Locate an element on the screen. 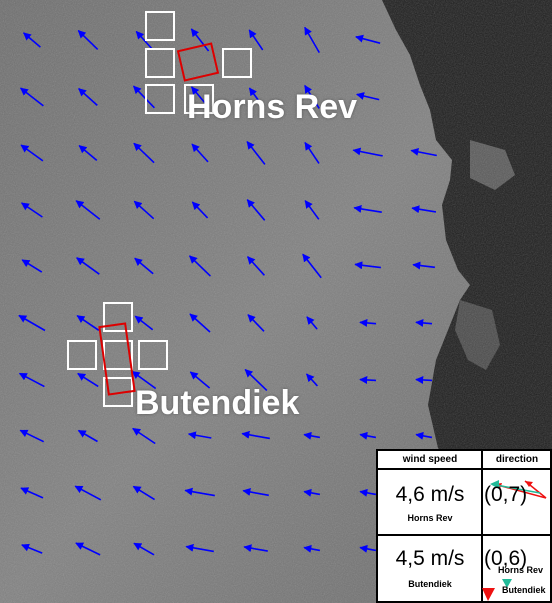  green-key-triangle is located at coordinates (507, 583).